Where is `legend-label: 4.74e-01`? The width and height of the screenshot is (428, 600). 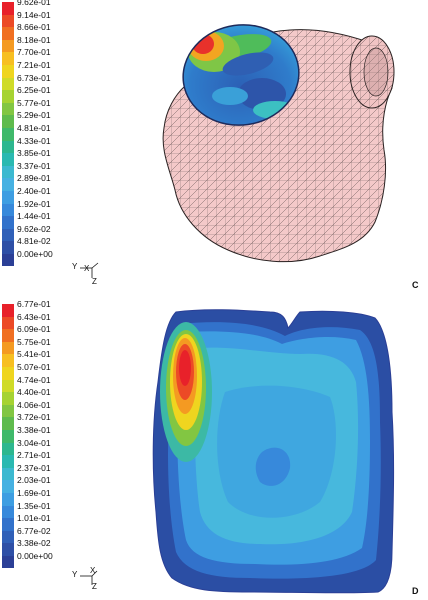
legend-label: 4.74e-01 is located at coordinates (34, 379).